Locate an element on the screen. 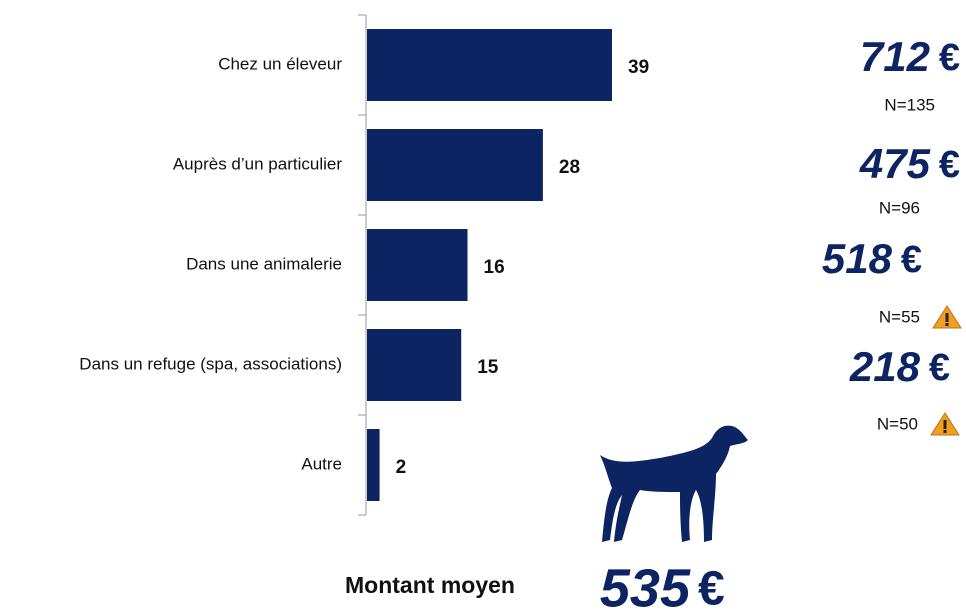 Image resolution: width=966 pixels, height=614 pixels. value-label: 16 is located at coordinates (494, 267).